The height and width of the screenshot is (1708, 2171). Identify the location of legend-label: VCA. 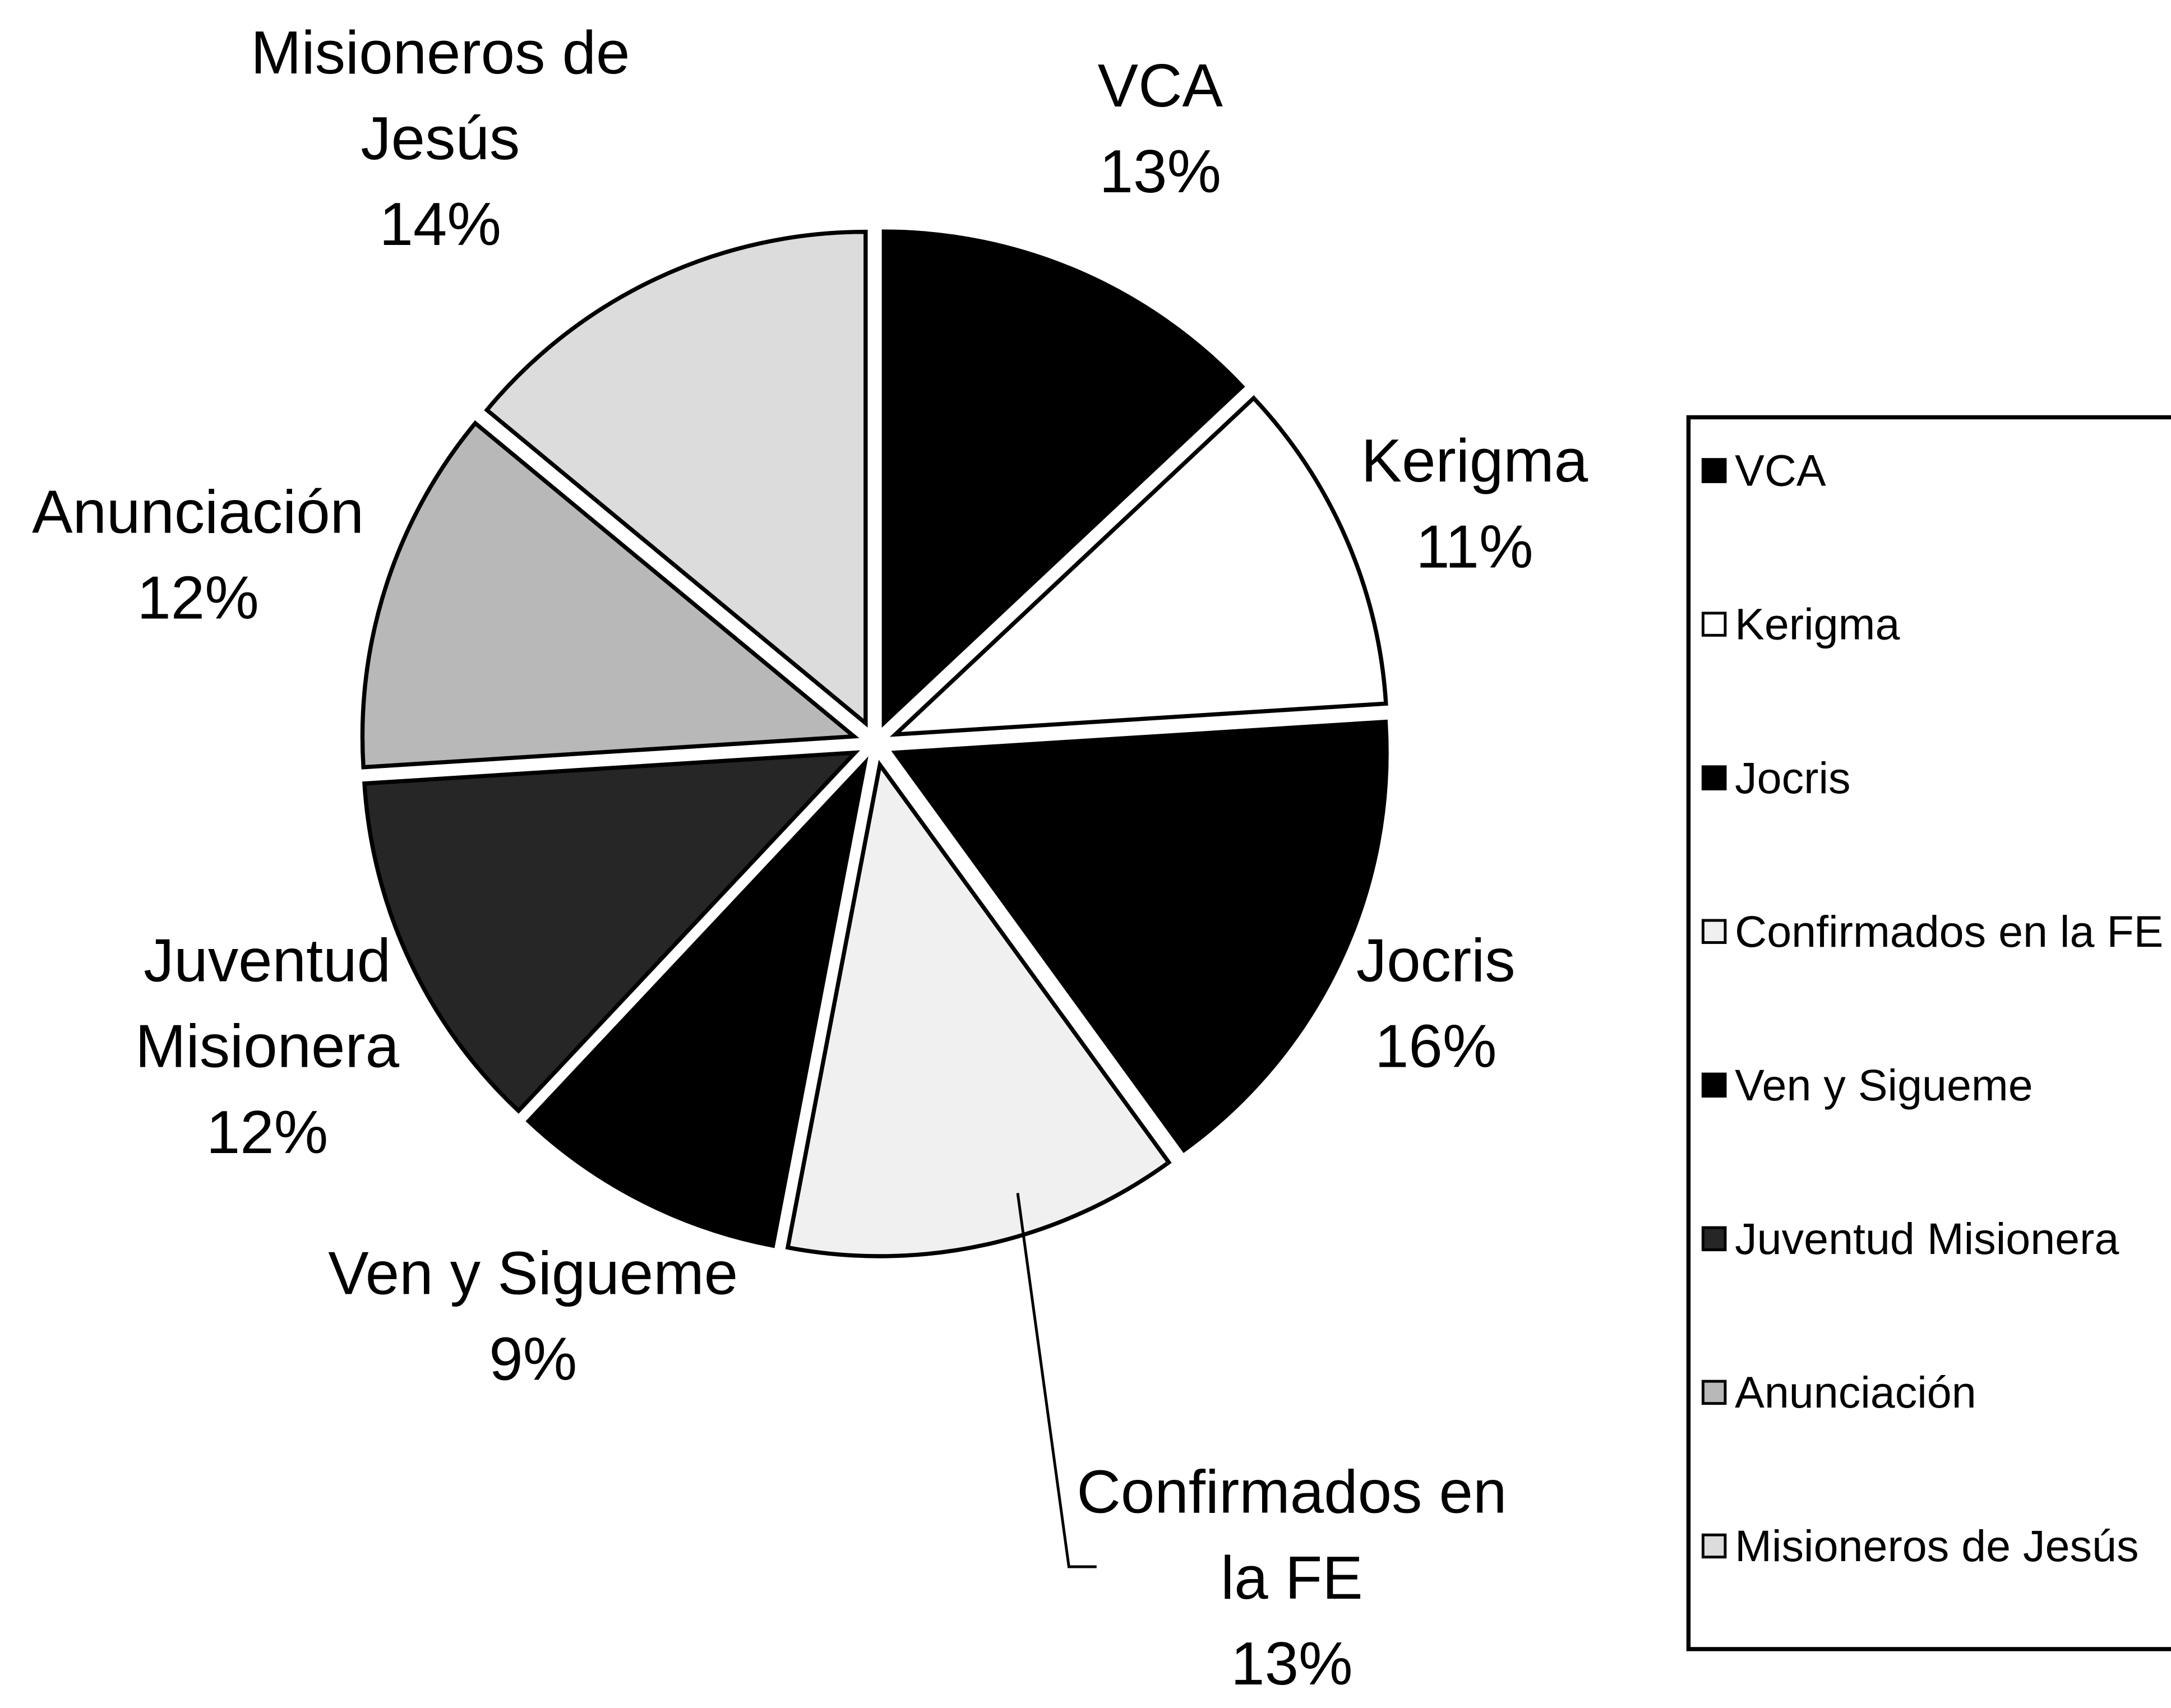
(1780, 471).